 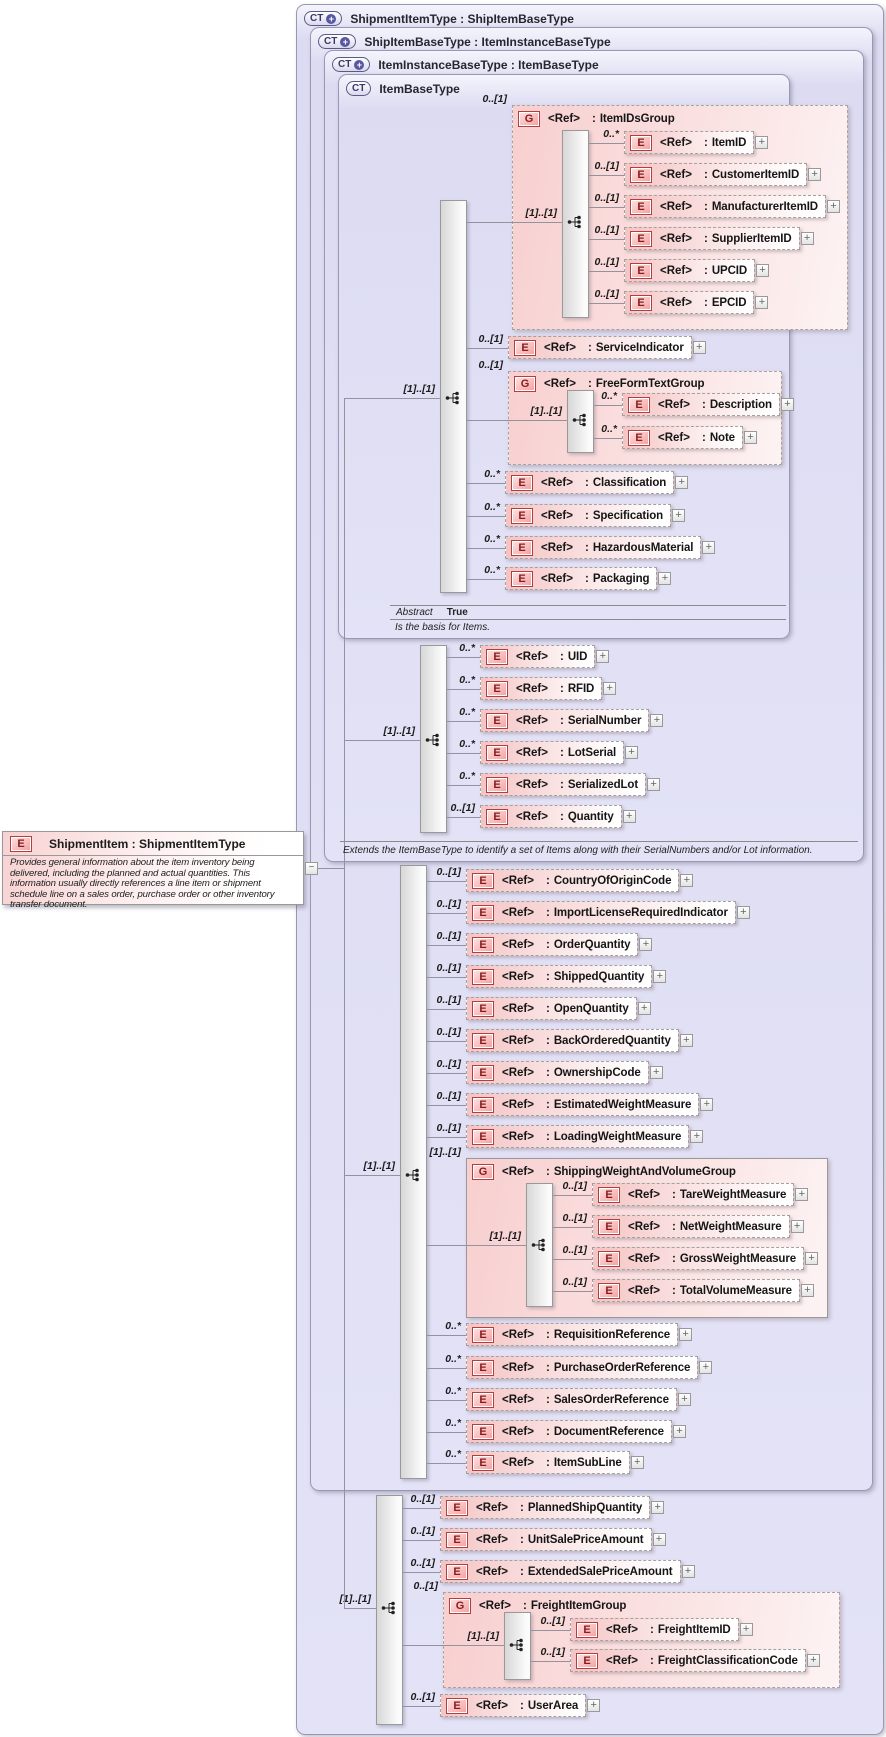 What do you see at coordinates (545, 1507) in the screenshot?
I see `element-box: E <Ref>: PlannedShipQuantity` at bounding box center [545, 1507].